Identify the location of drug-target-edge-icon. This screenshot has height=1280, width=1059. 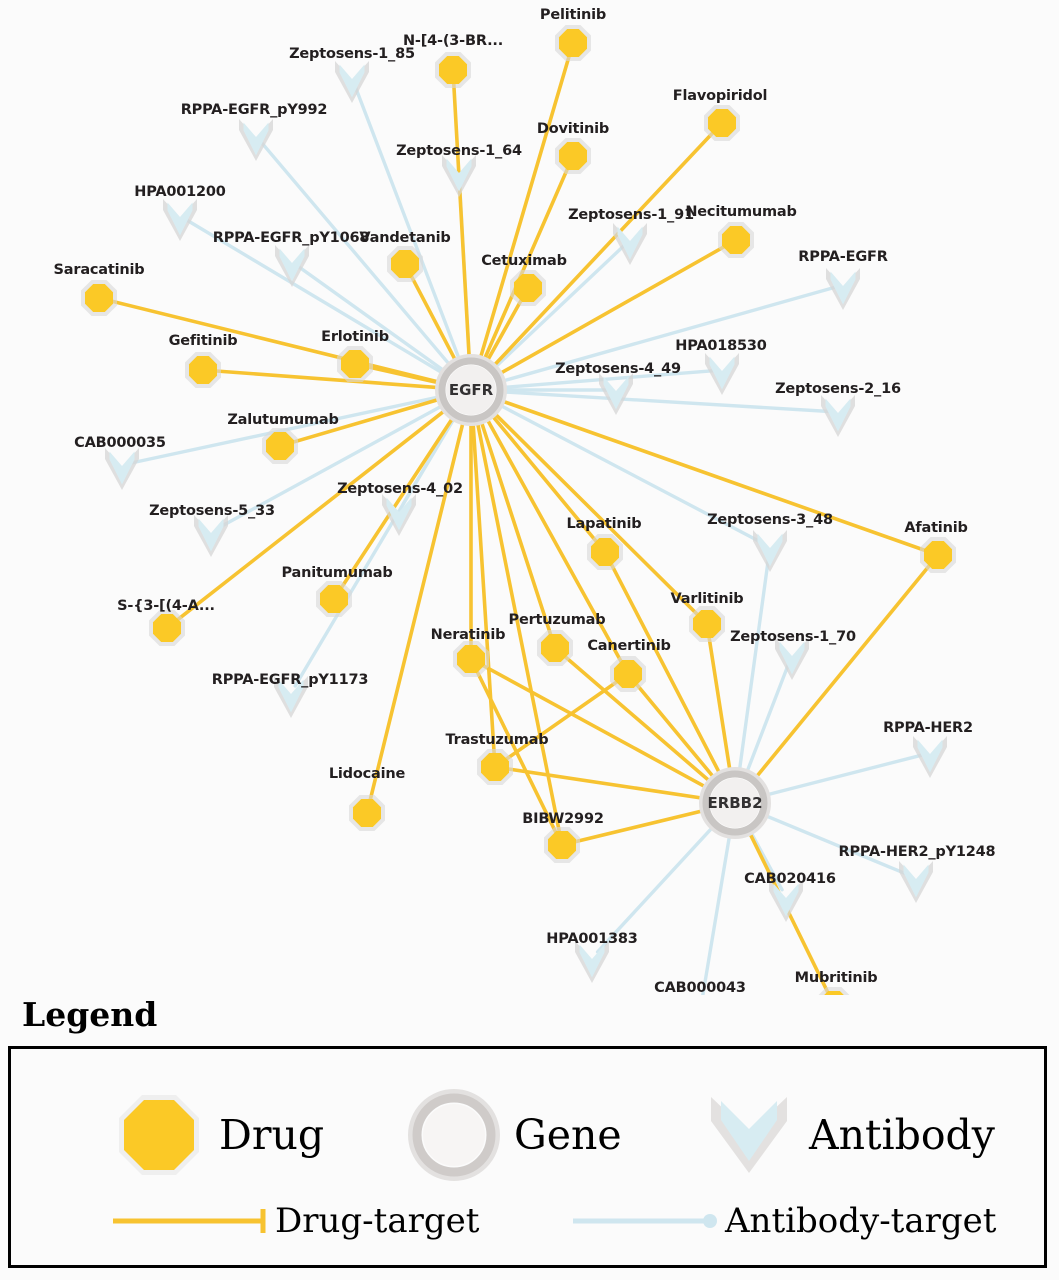
(189, 1221).